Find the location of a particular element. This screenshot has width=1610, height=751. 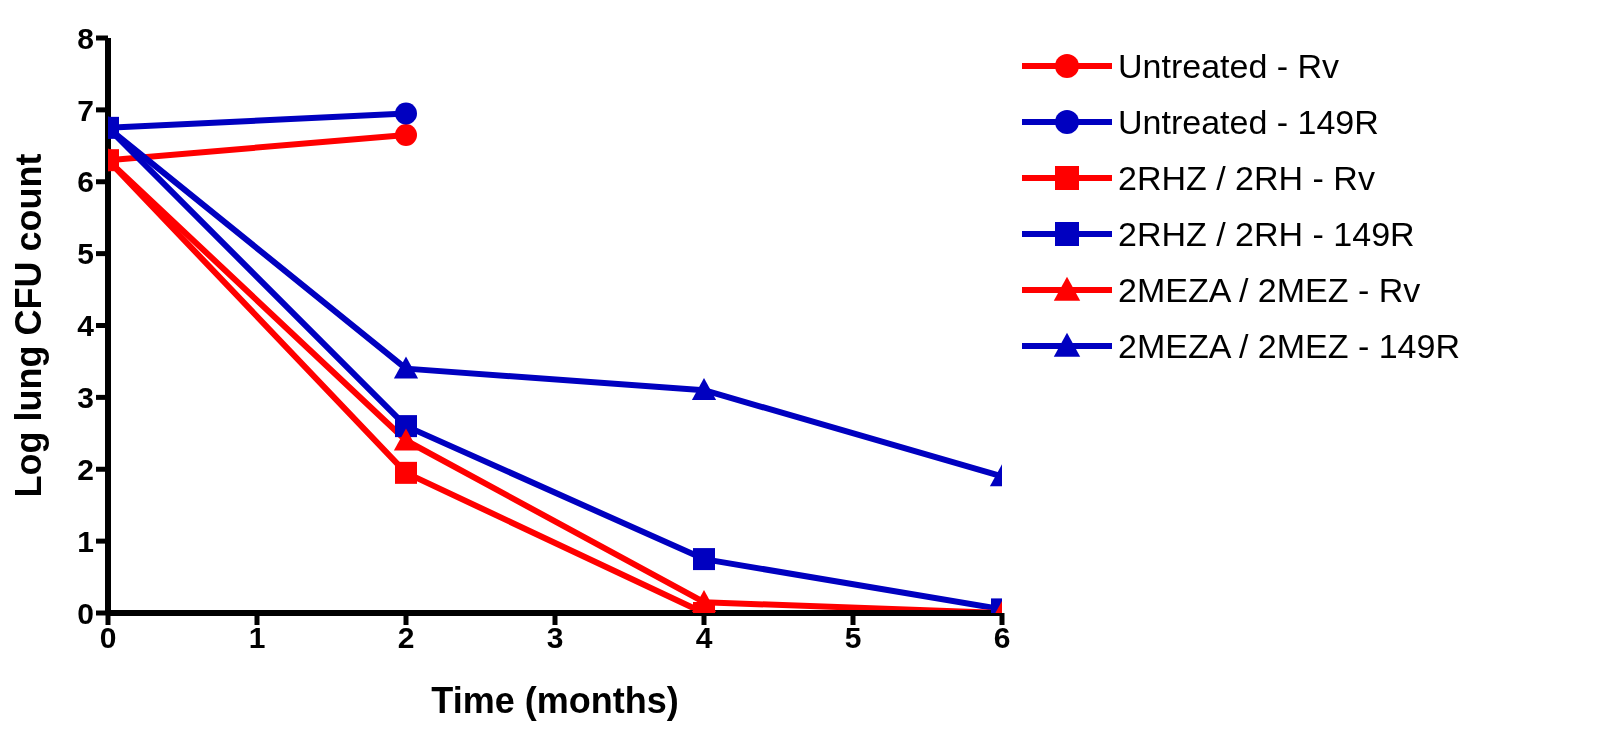

y-tick-label: 4 is located at coordinates (86, 326).